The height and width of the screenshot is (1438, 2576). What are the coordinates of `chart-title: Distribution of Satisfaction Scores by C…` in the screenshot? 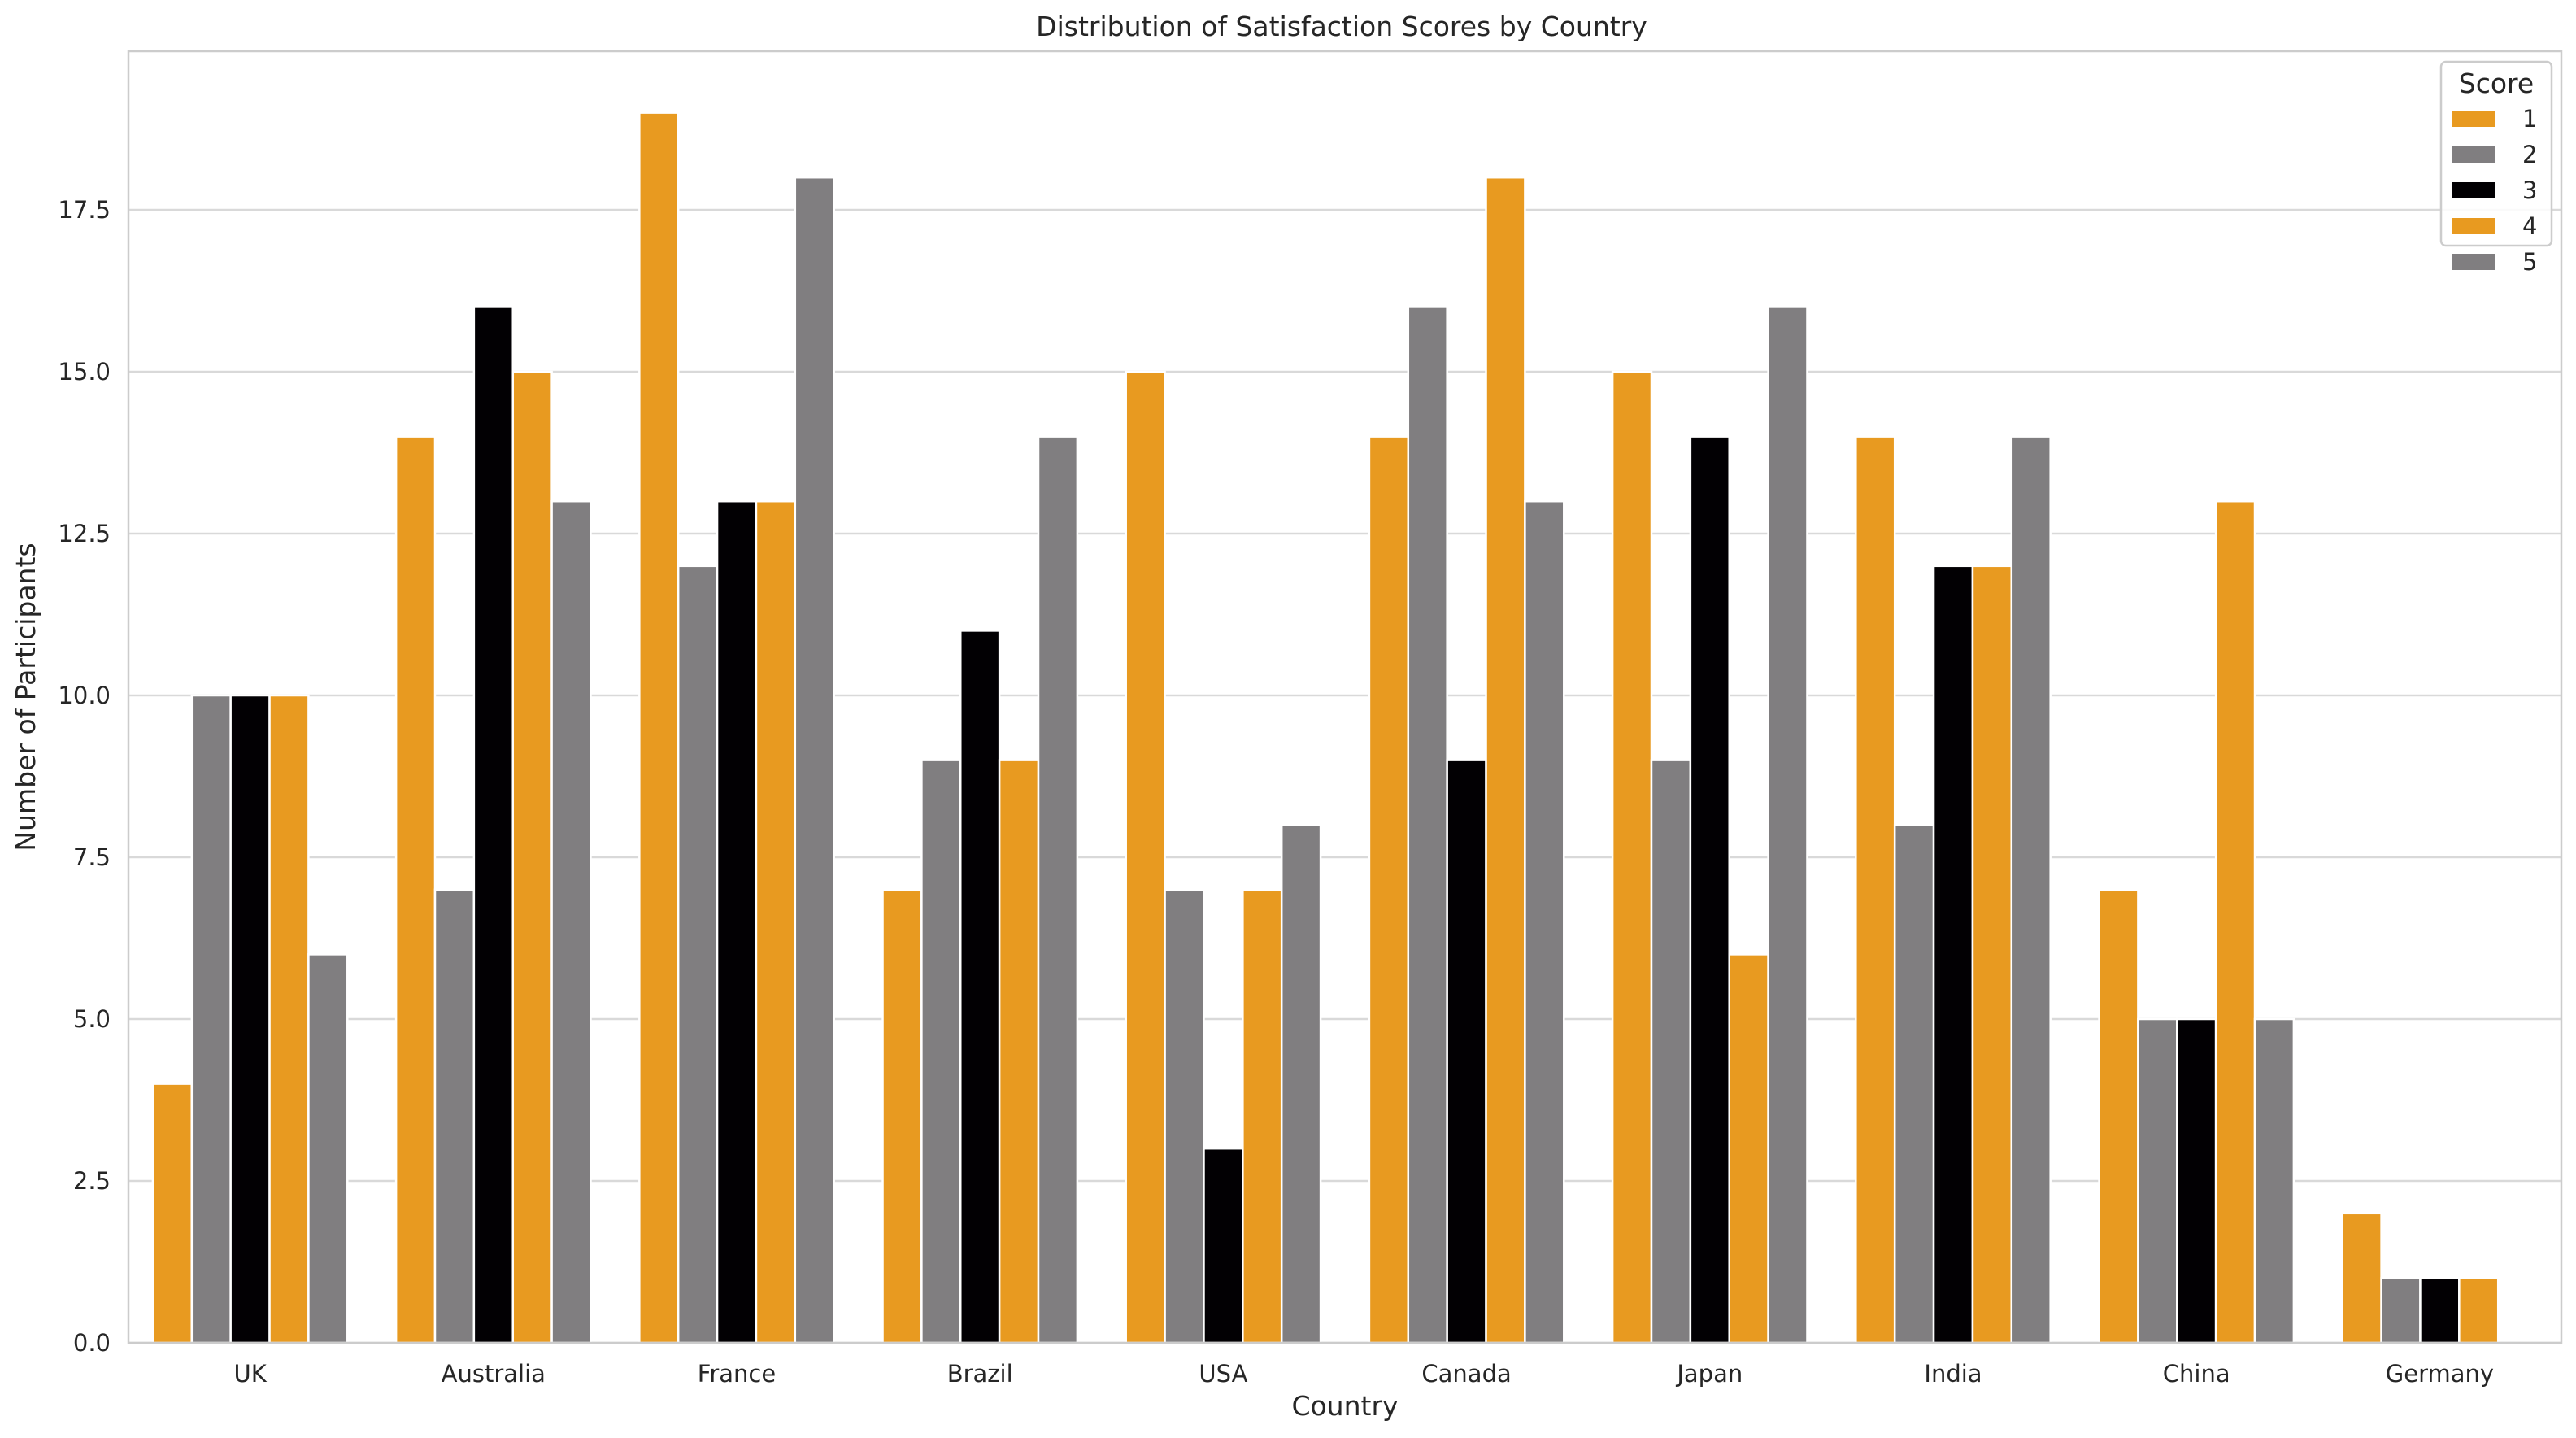 It's located at (1342, 27).